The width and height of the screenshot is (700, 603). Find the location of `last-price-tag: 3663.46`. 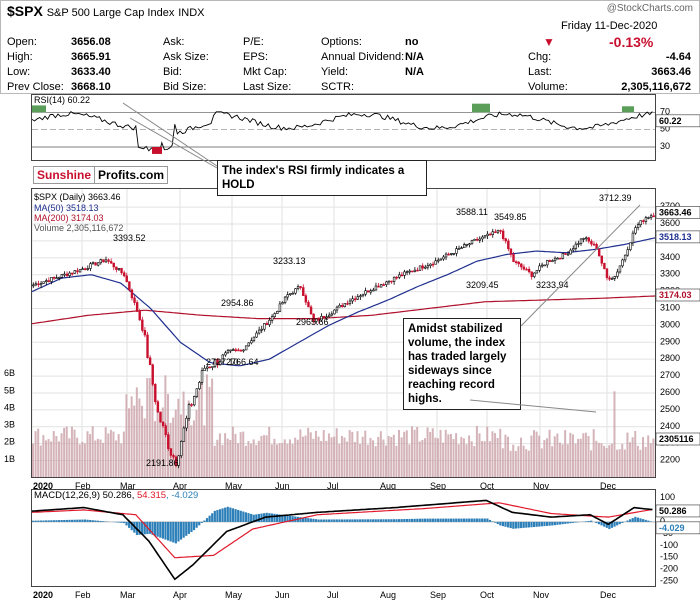

last-price-tag: 3663.46 is located at coordinates (675, 212).